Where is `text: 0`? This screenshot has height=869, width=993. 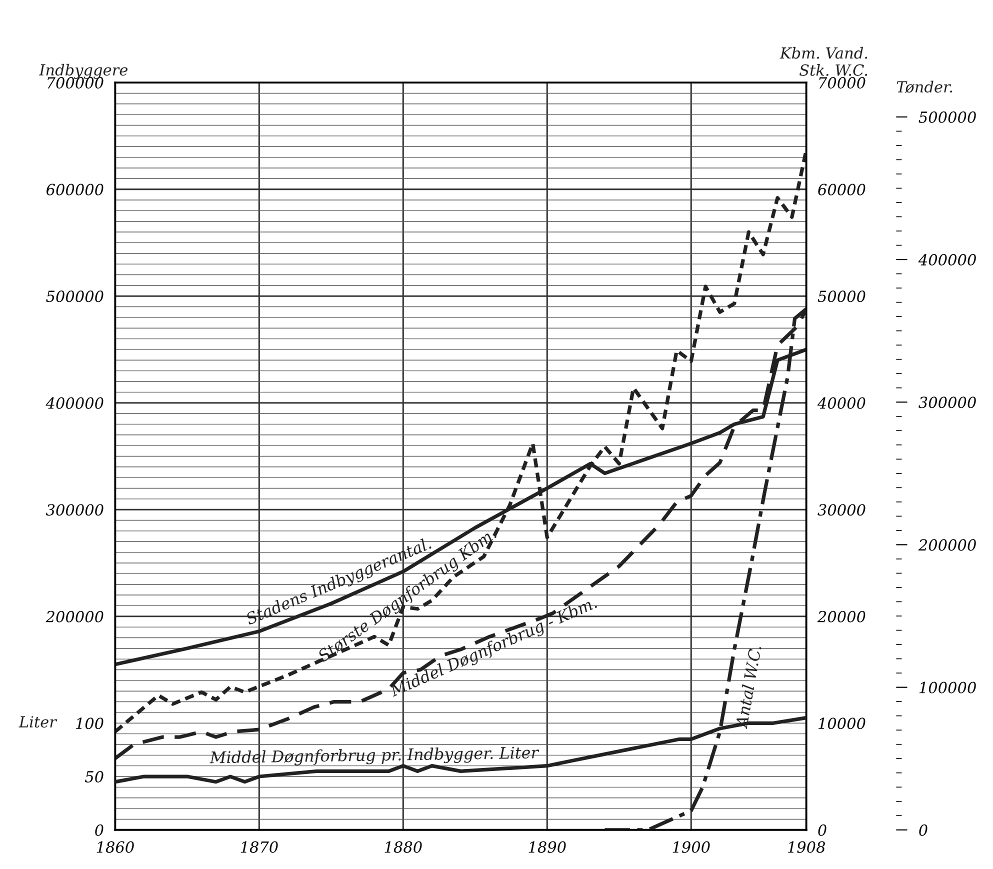 text: 0 is located at coordinates (923, 830).